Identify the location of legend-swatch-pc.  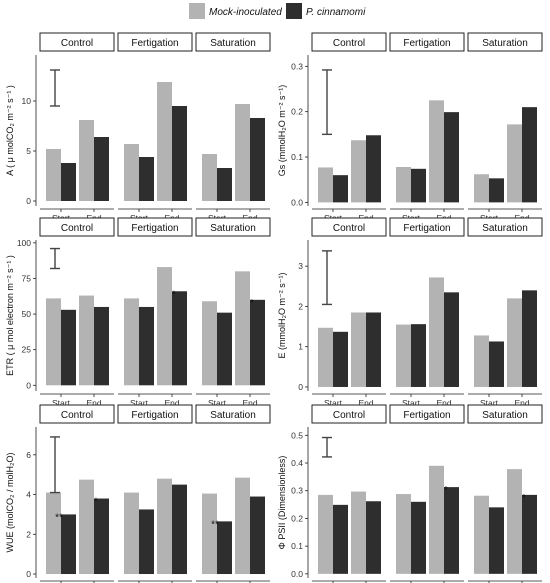
(294, 11).